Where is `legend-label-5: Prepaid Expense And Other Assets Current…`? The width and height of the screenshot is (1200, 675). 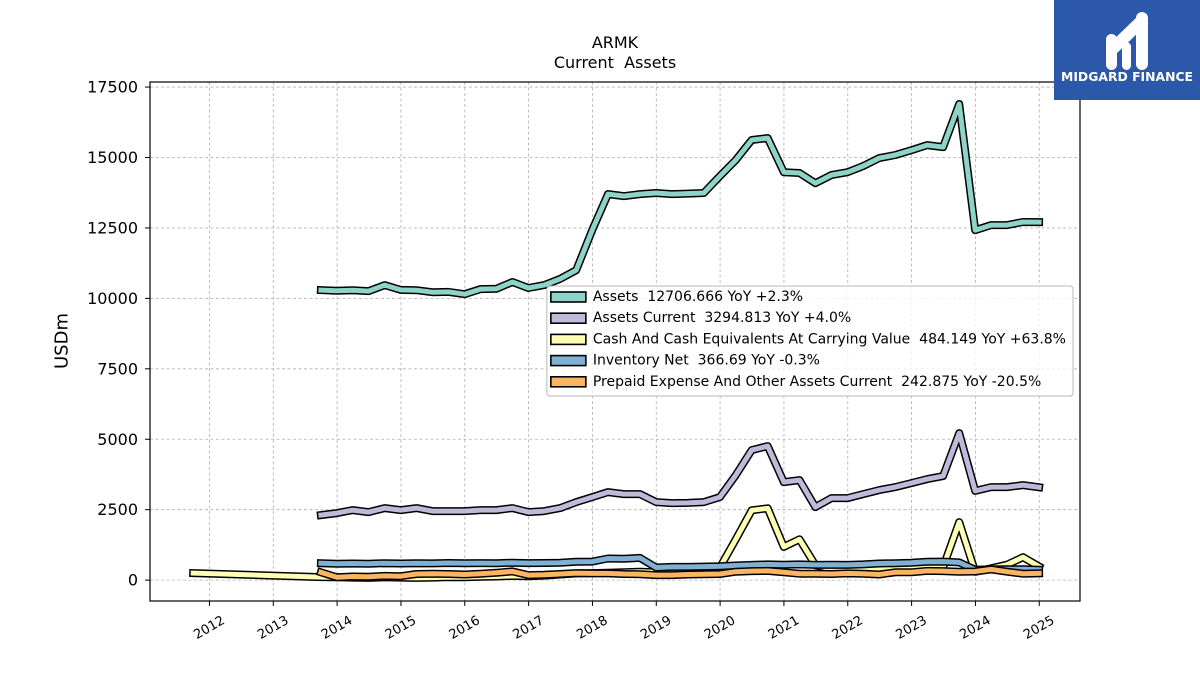 legend-label-5: Prepaid Expense And Other Assets Current… is located at coordinates (817, 382).